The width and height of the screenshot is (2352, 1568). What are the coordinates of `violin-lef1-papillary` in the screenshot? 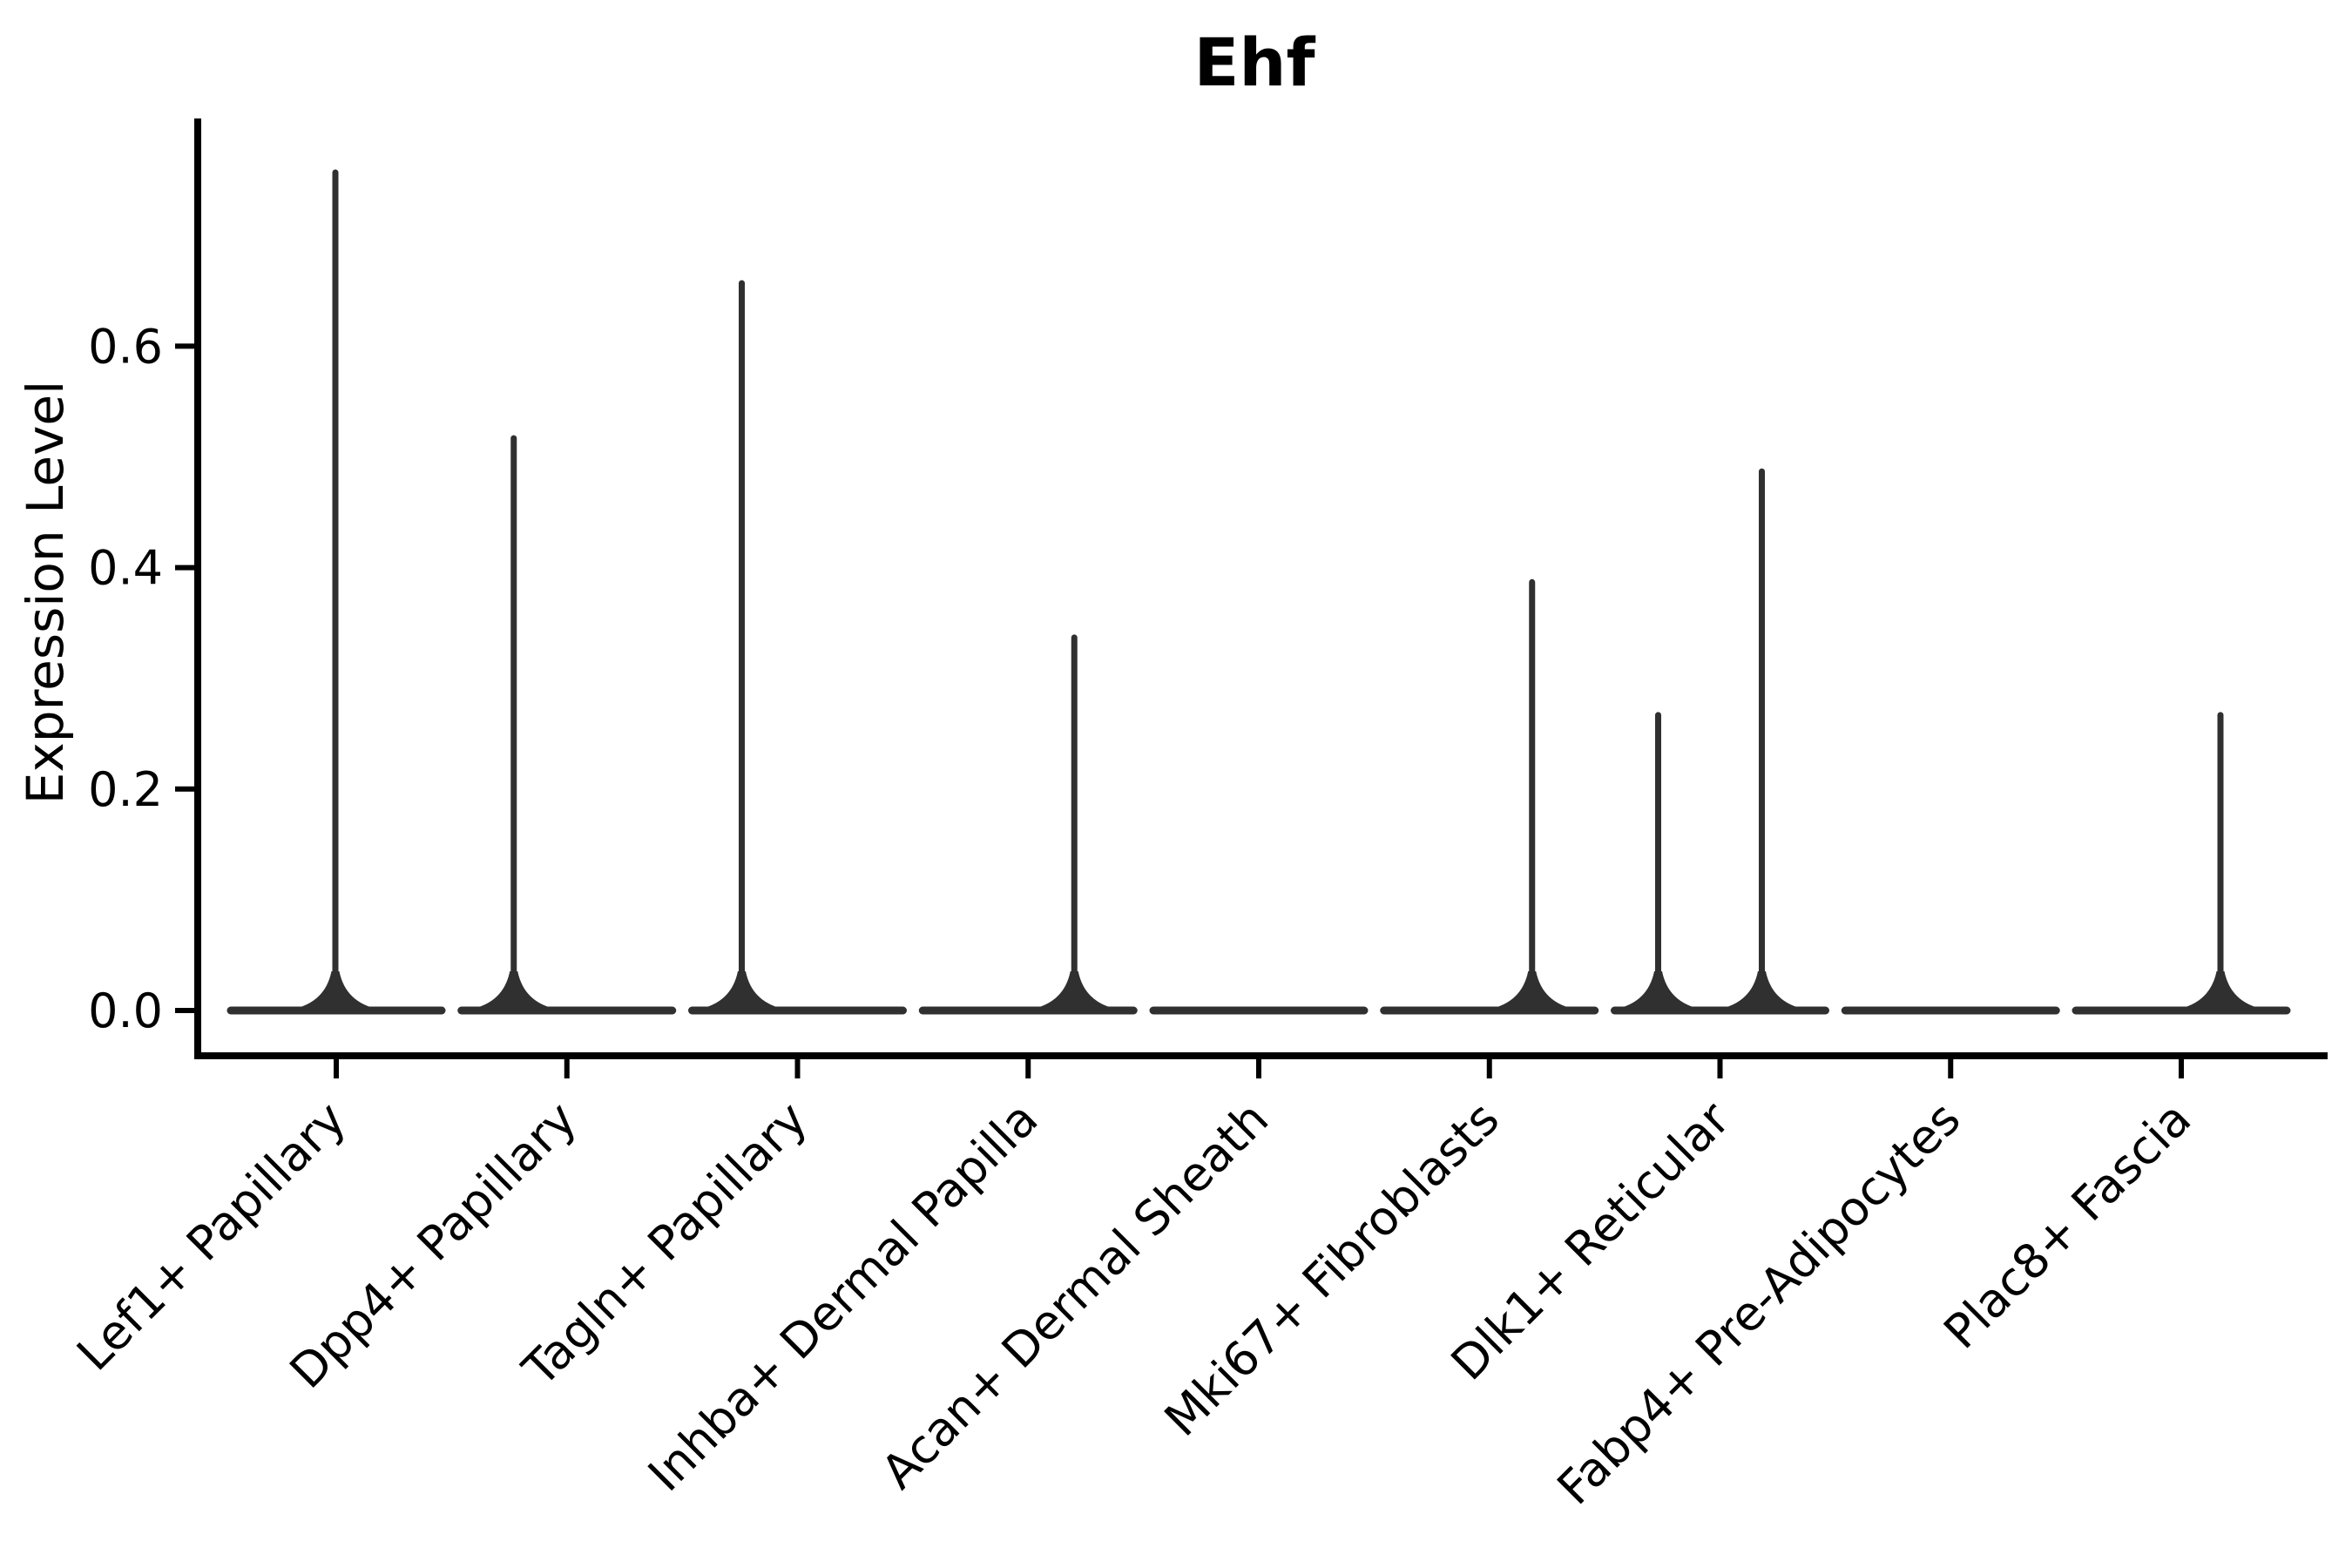 It's located at (336, 592).